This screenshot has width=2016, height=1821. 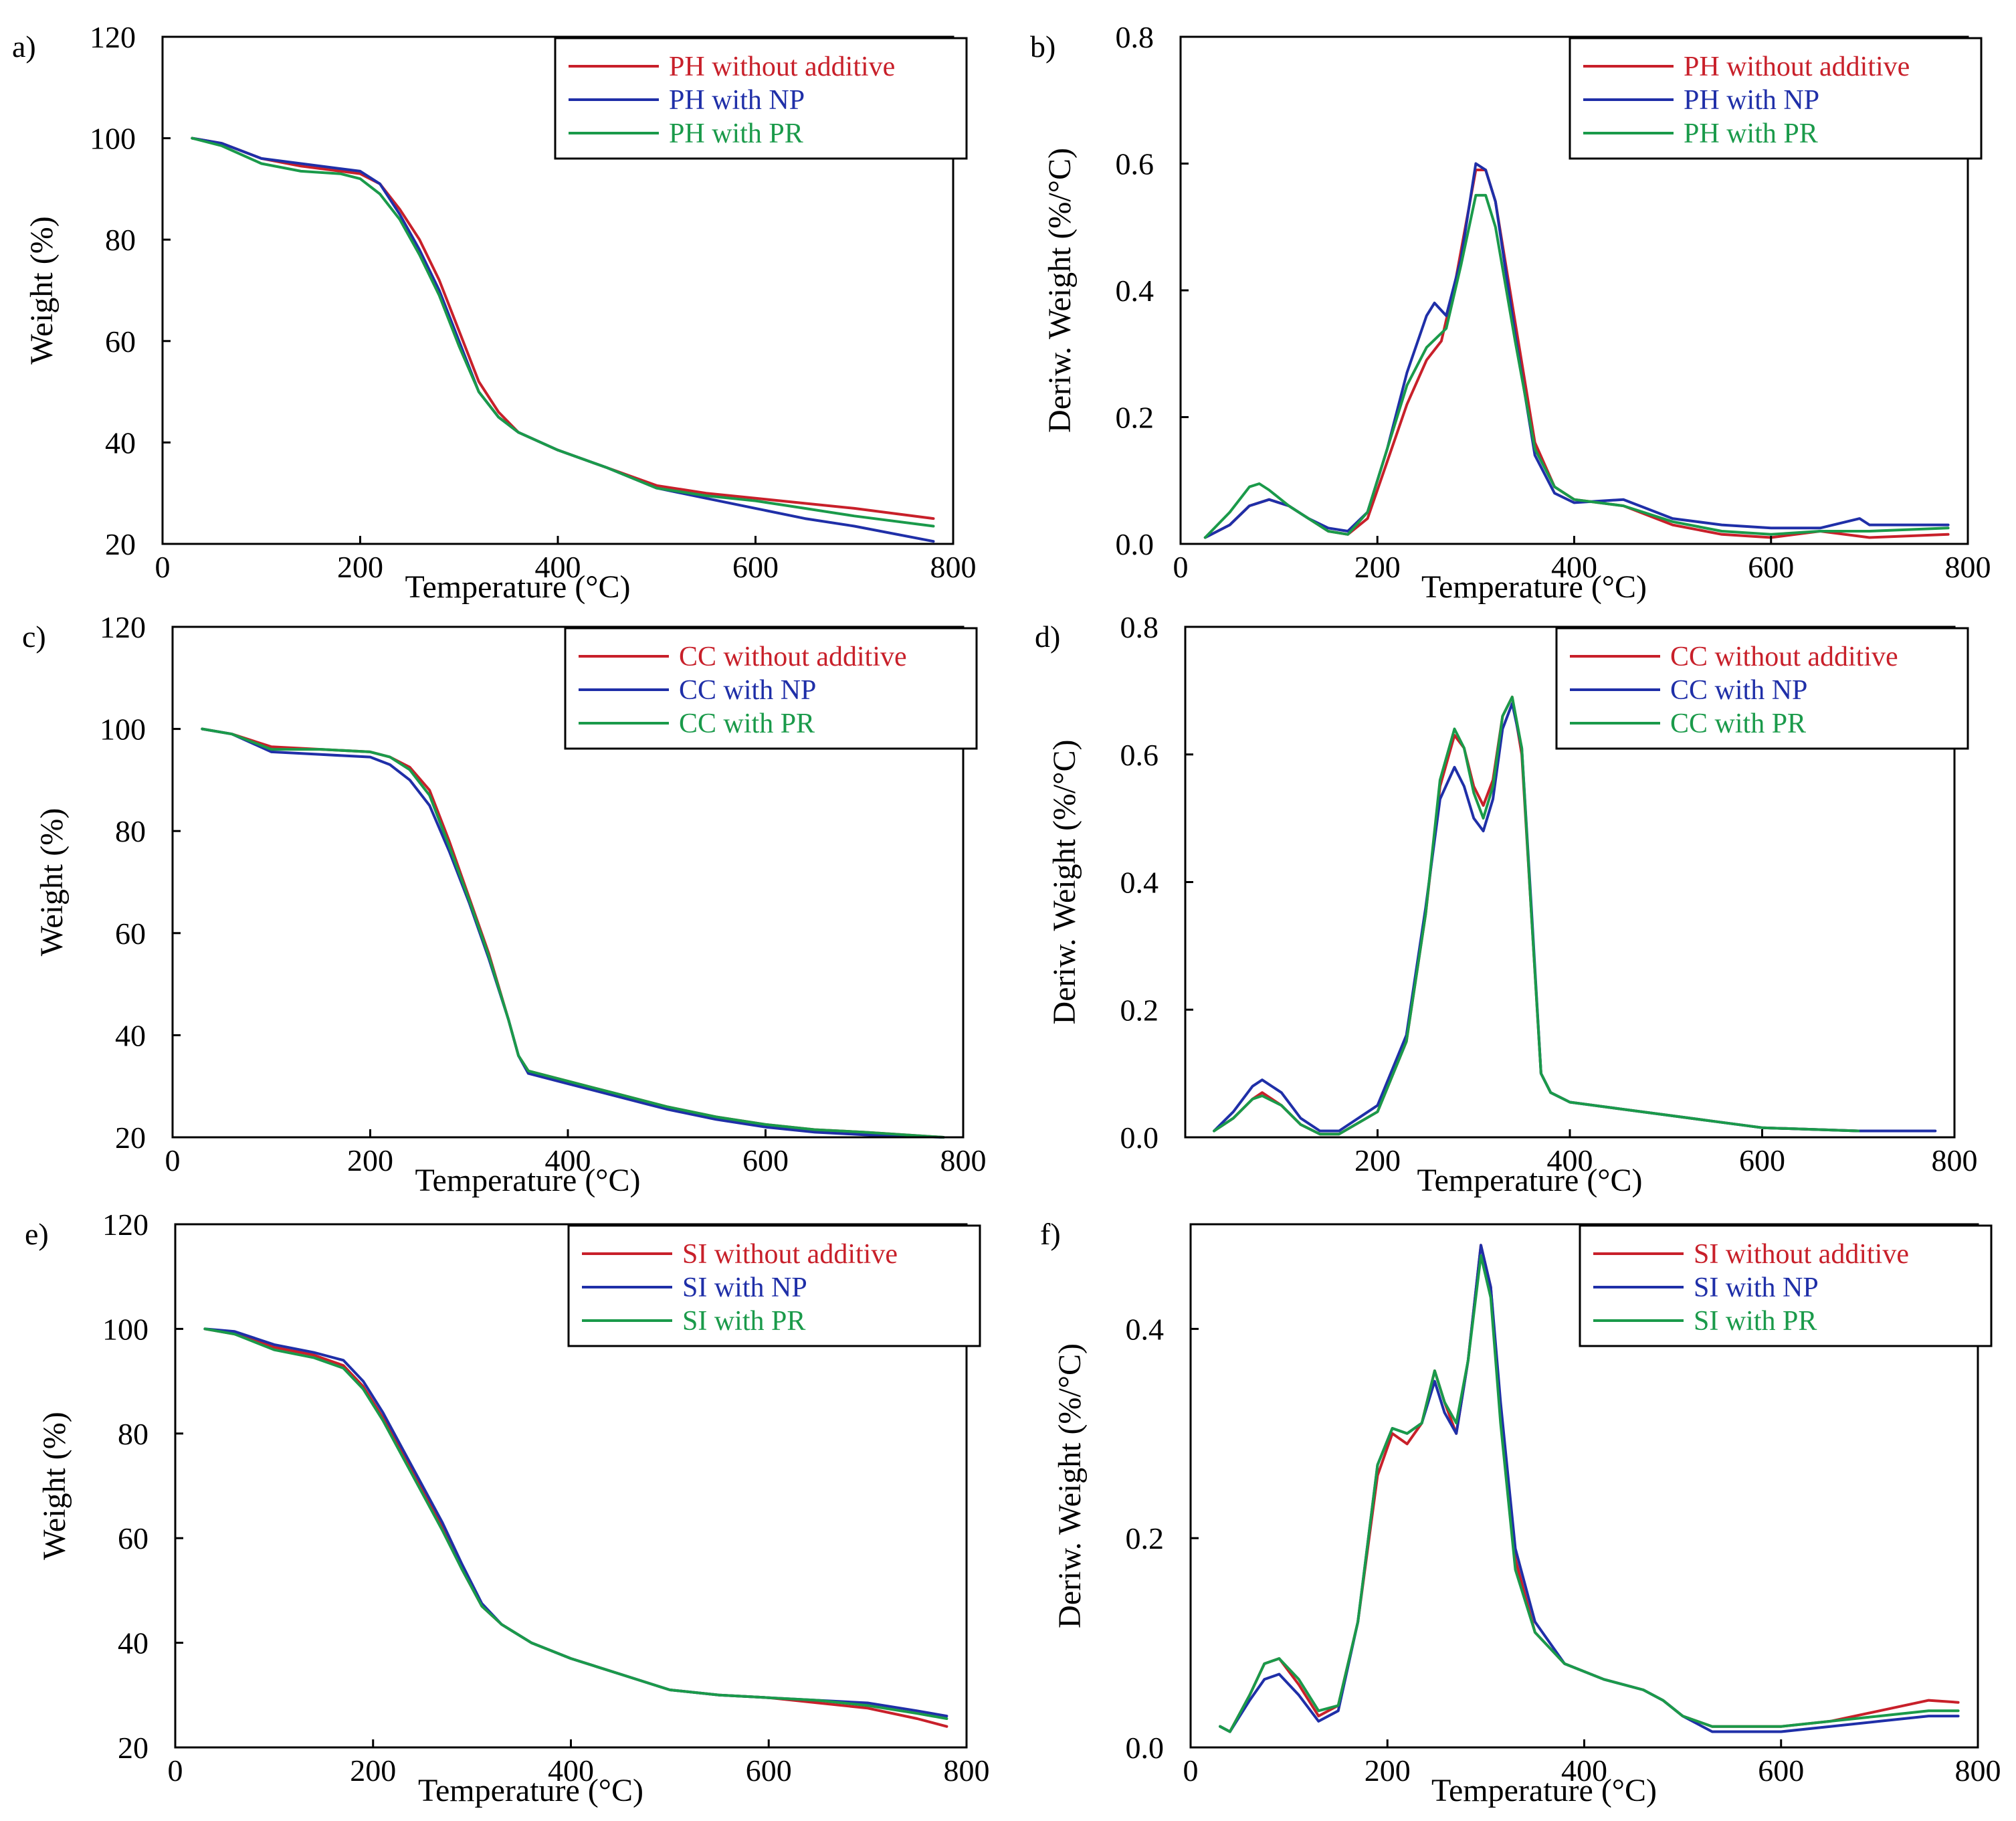 What do you see at coordinates (530, 1790) in the screenshot?
I see `x-axis-label-e: Temperature (°C)` at bounding box center [530, 1790].